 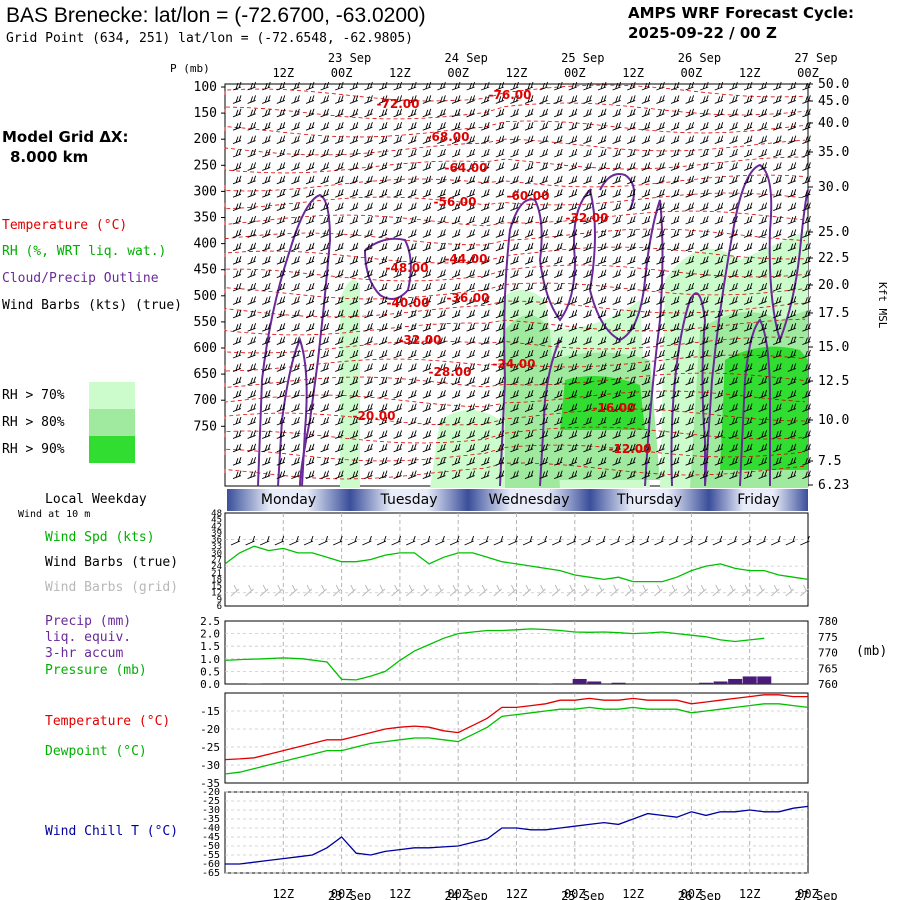 What do you see at coordinates (614, 408) in the screenshot?
I see `temperature-label: -16.00` at bounding box center [614, 408].